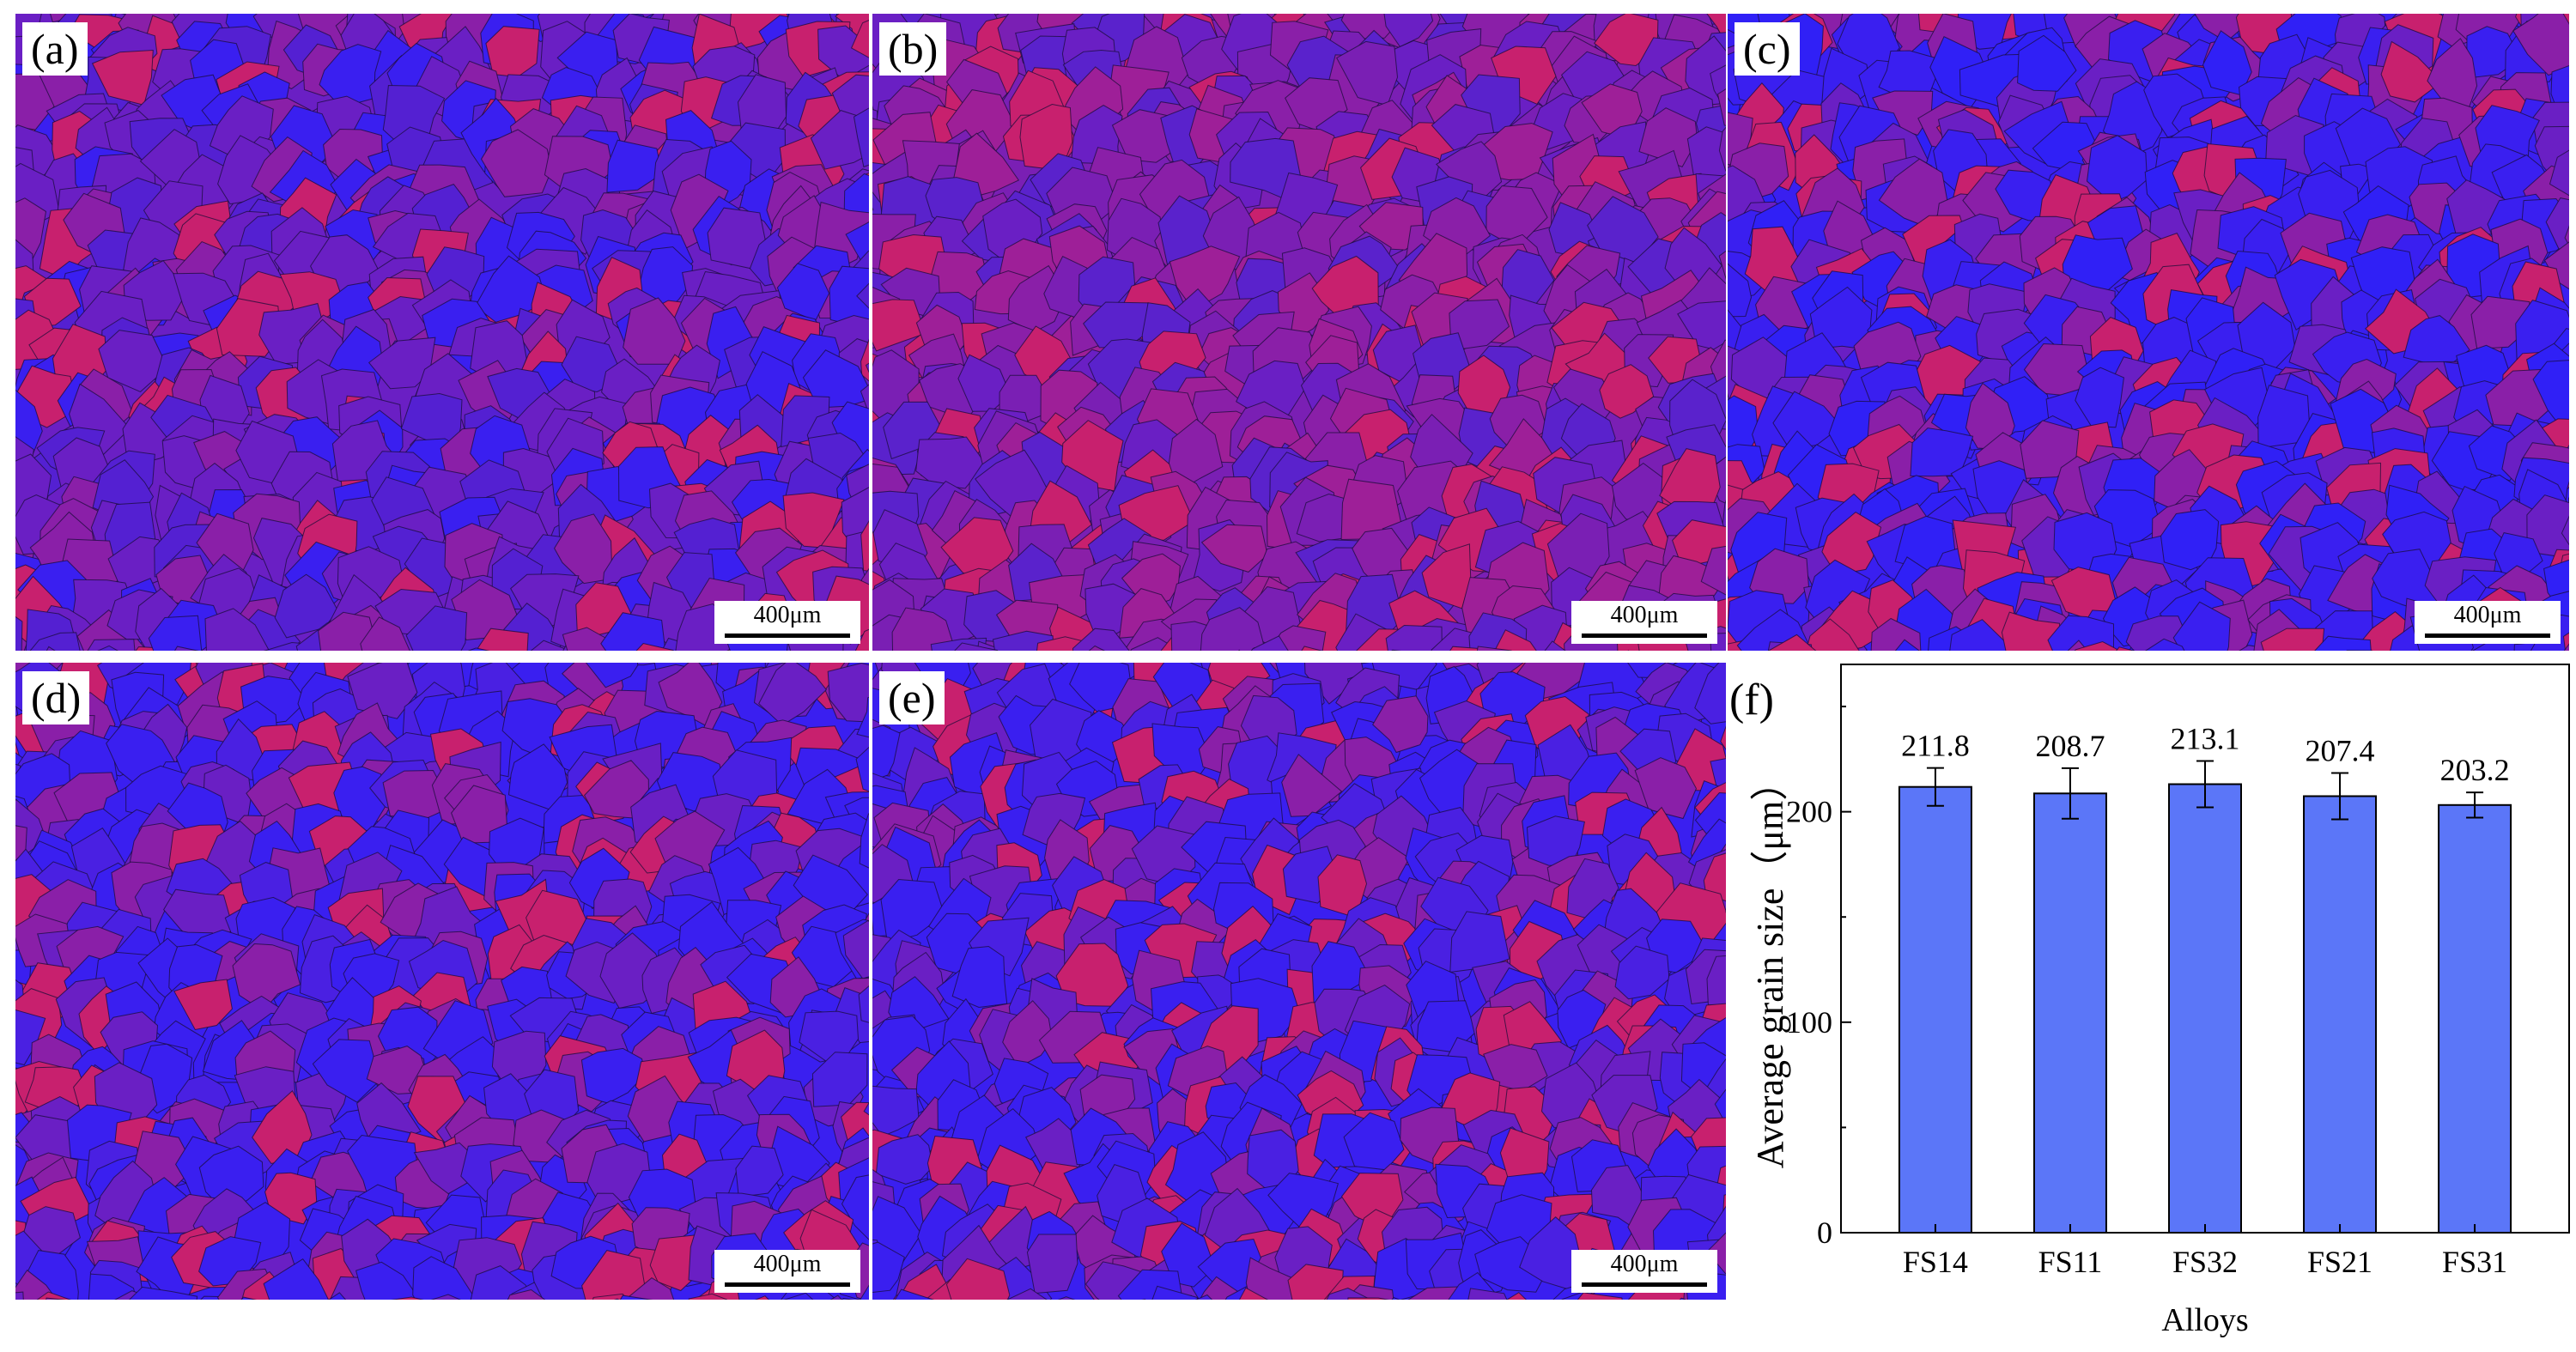  What do you see at coordinates (2475, 770) in the screenshot?
I see `data-label: 203.2` at bounding box center [2475, 770].